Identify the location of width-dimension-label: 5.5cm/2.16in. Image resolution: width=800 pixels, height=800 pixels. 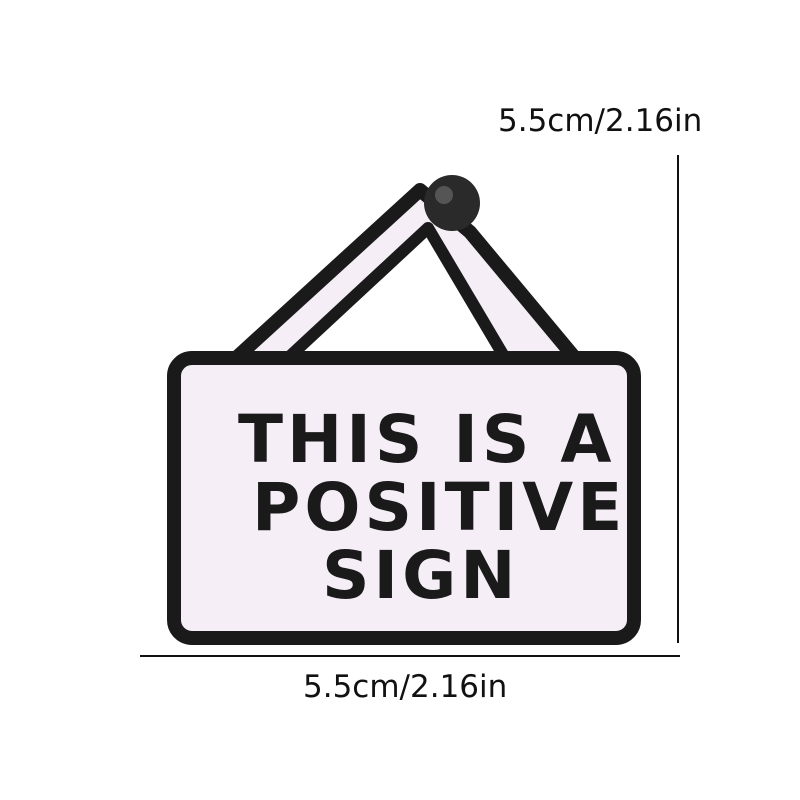
(405, 687).